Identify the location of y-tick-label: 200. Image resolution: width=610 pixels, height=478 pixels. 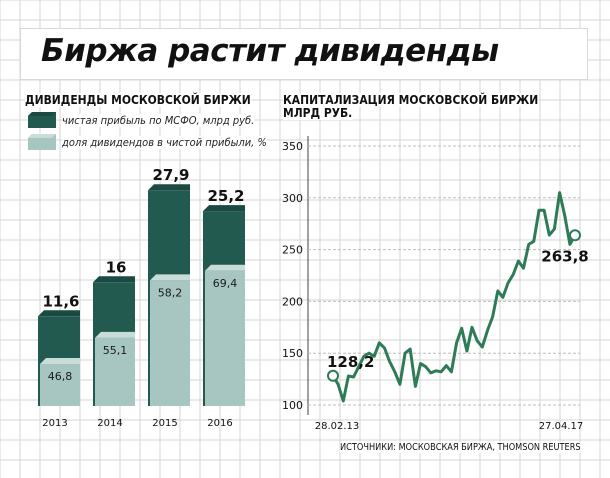
(292, 301).